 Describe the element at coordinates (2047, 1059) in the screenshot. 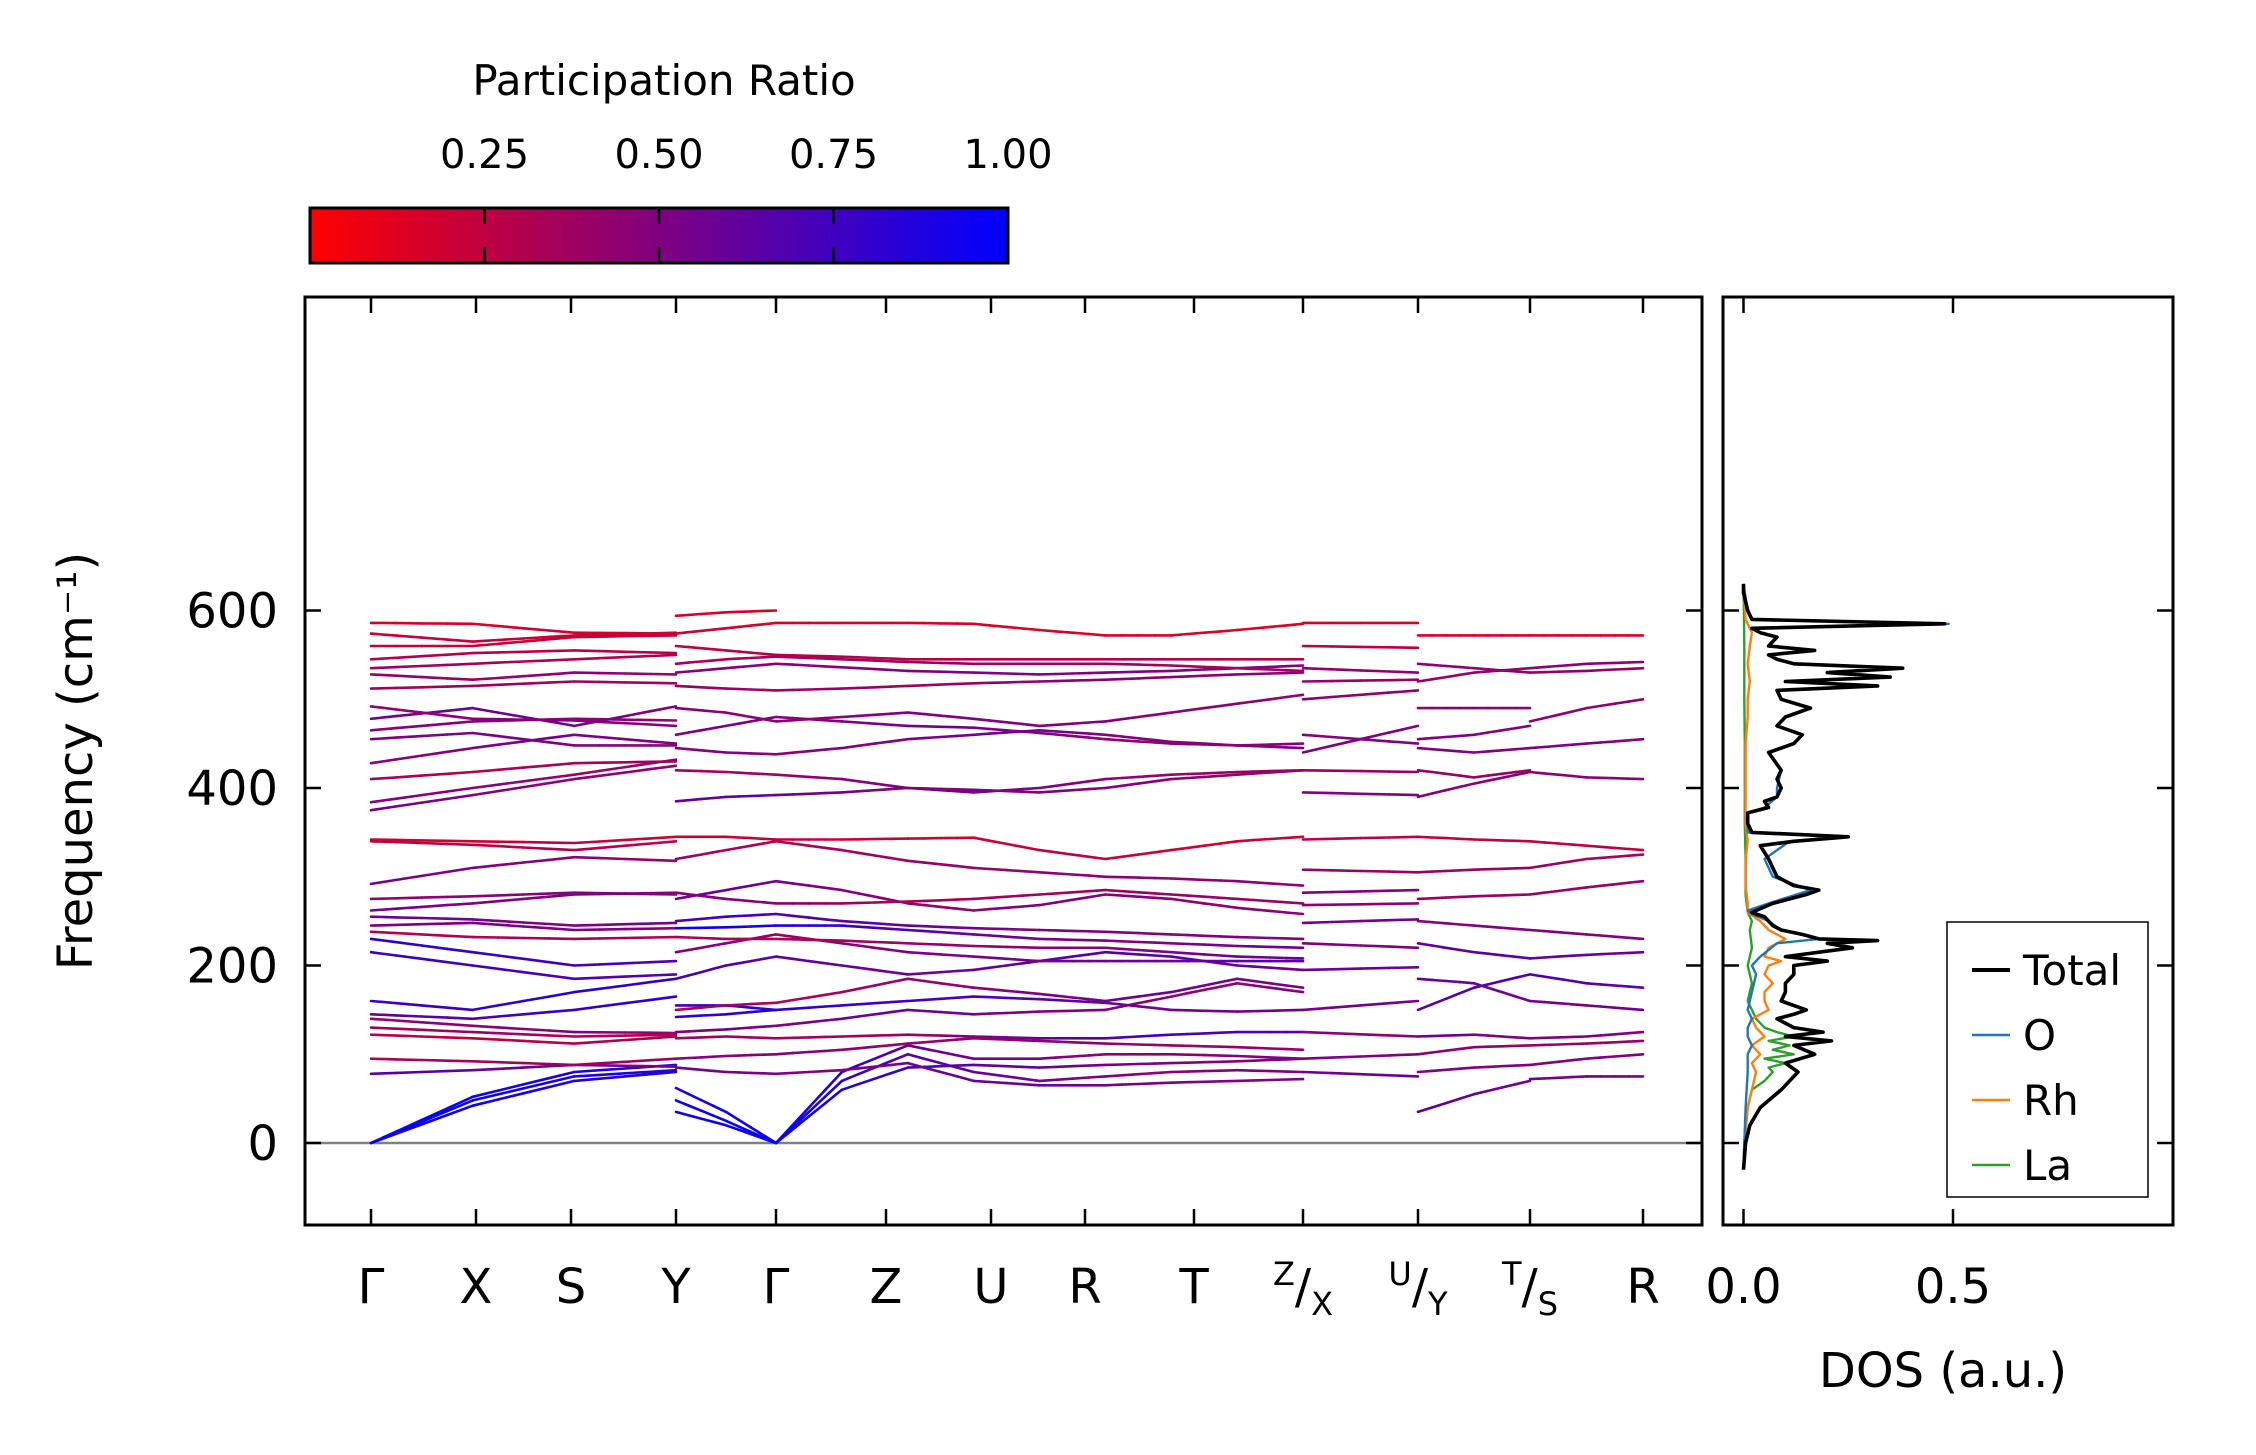

I see `legend-frame` at that location.